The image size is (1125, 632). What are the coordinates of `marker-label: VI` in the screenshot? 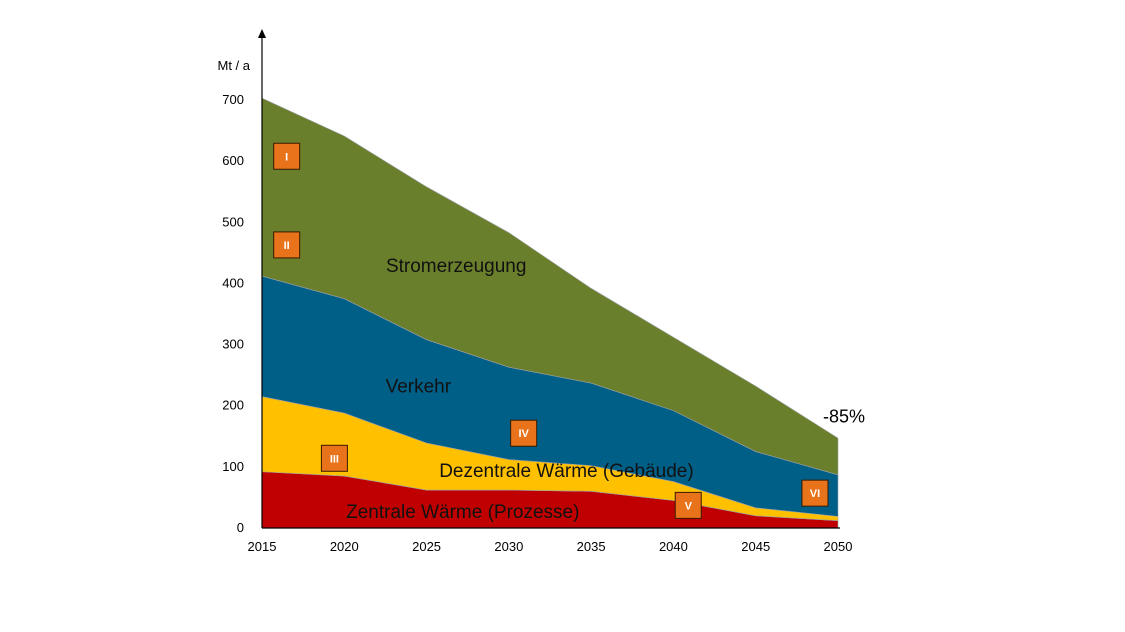 It's located at (815, 494).